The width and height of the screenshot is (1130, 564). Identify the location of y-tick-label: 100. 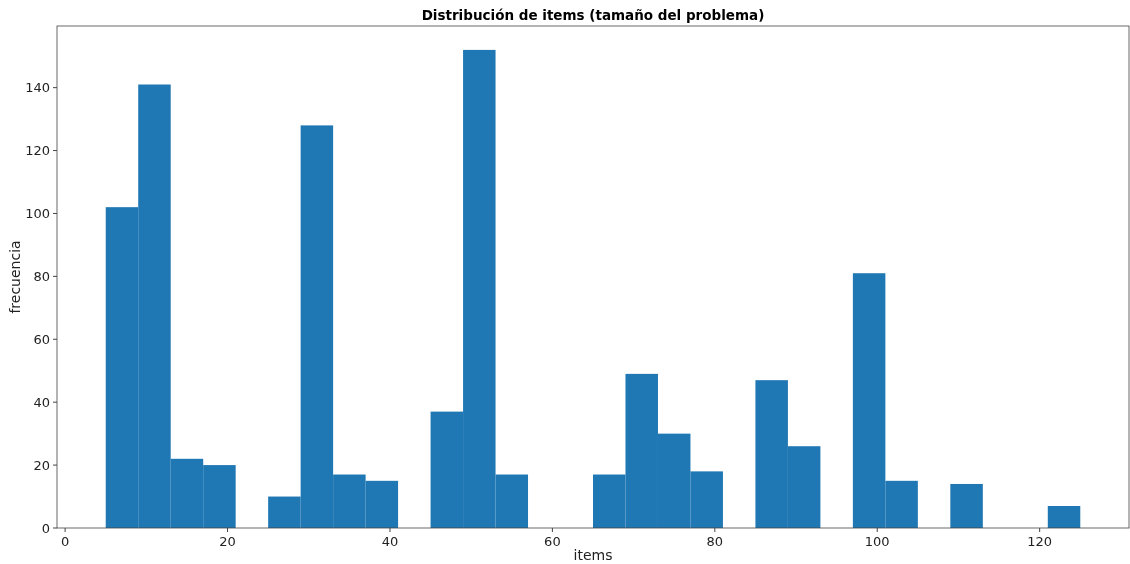
(37, 214).